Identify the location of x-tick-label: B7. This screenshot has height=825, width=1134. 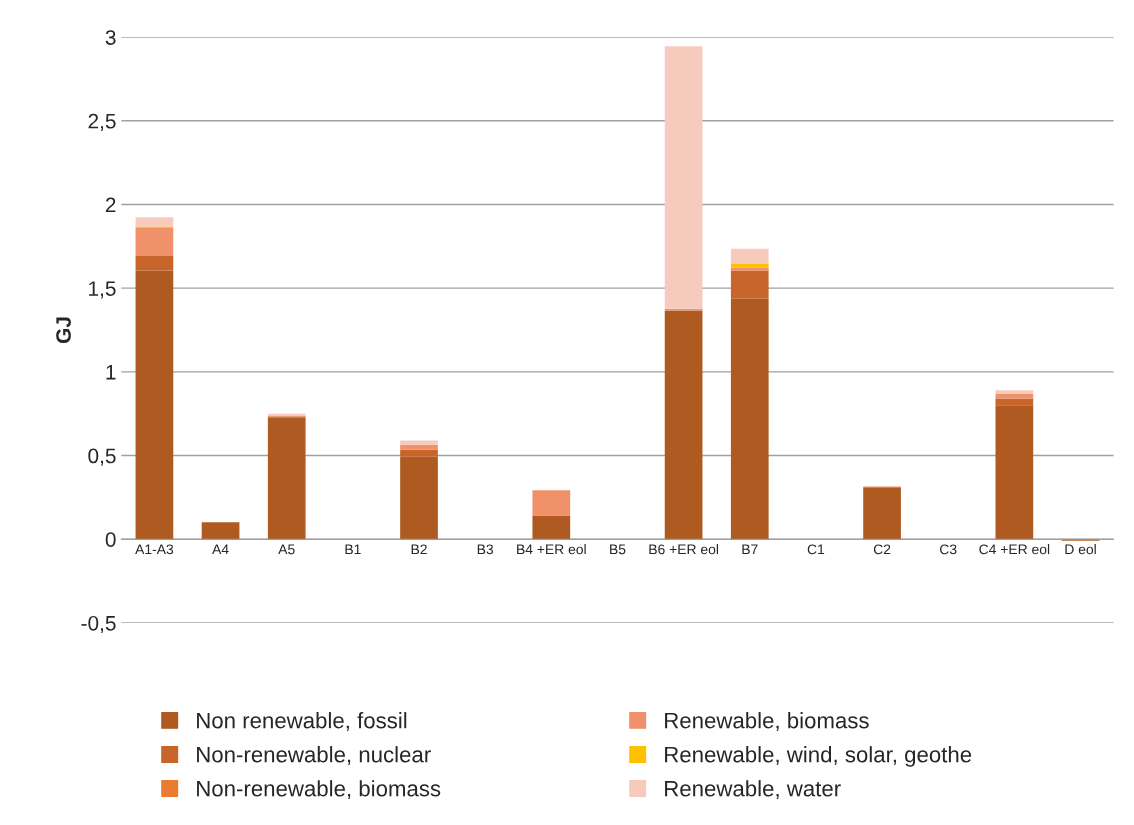
(750, 549).